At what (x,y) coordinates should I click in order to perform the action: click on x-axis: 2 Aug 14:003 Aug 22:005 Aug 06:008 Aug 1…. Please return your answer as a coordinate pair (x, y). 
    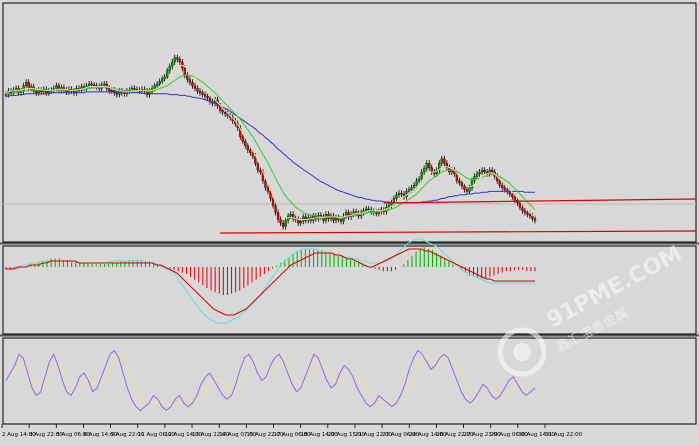
    Looking at the image, I should click on (292, 431).